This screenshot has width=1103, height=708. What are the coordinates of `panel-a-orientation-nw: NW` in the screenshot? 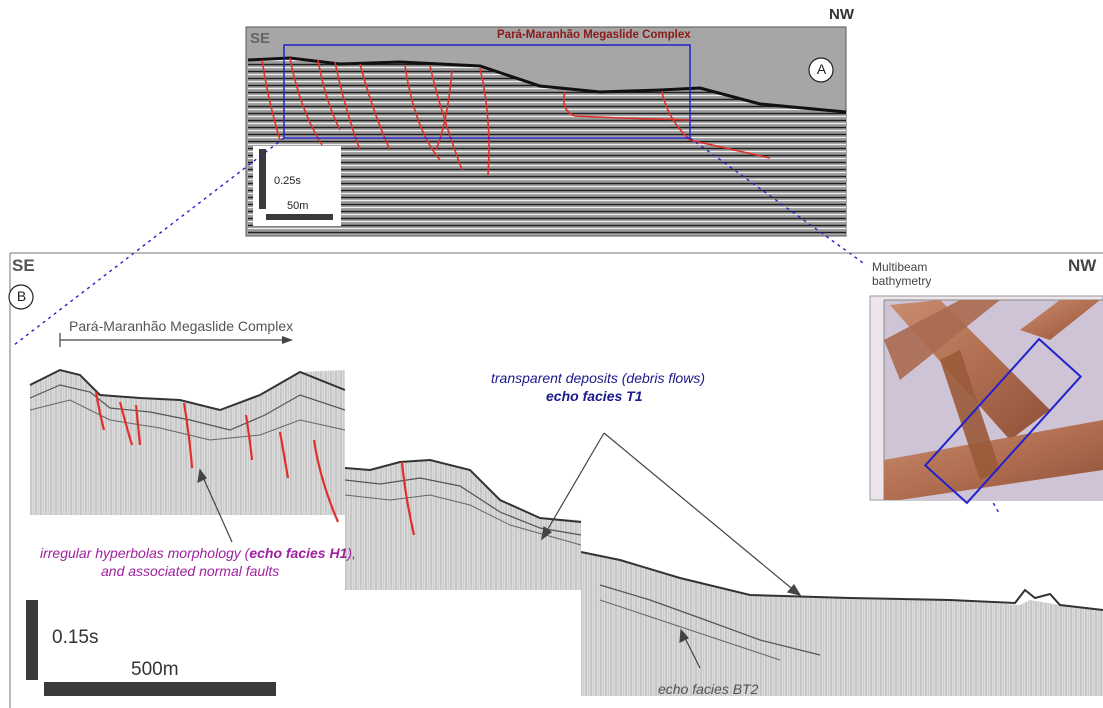 It's located at (841, 14).